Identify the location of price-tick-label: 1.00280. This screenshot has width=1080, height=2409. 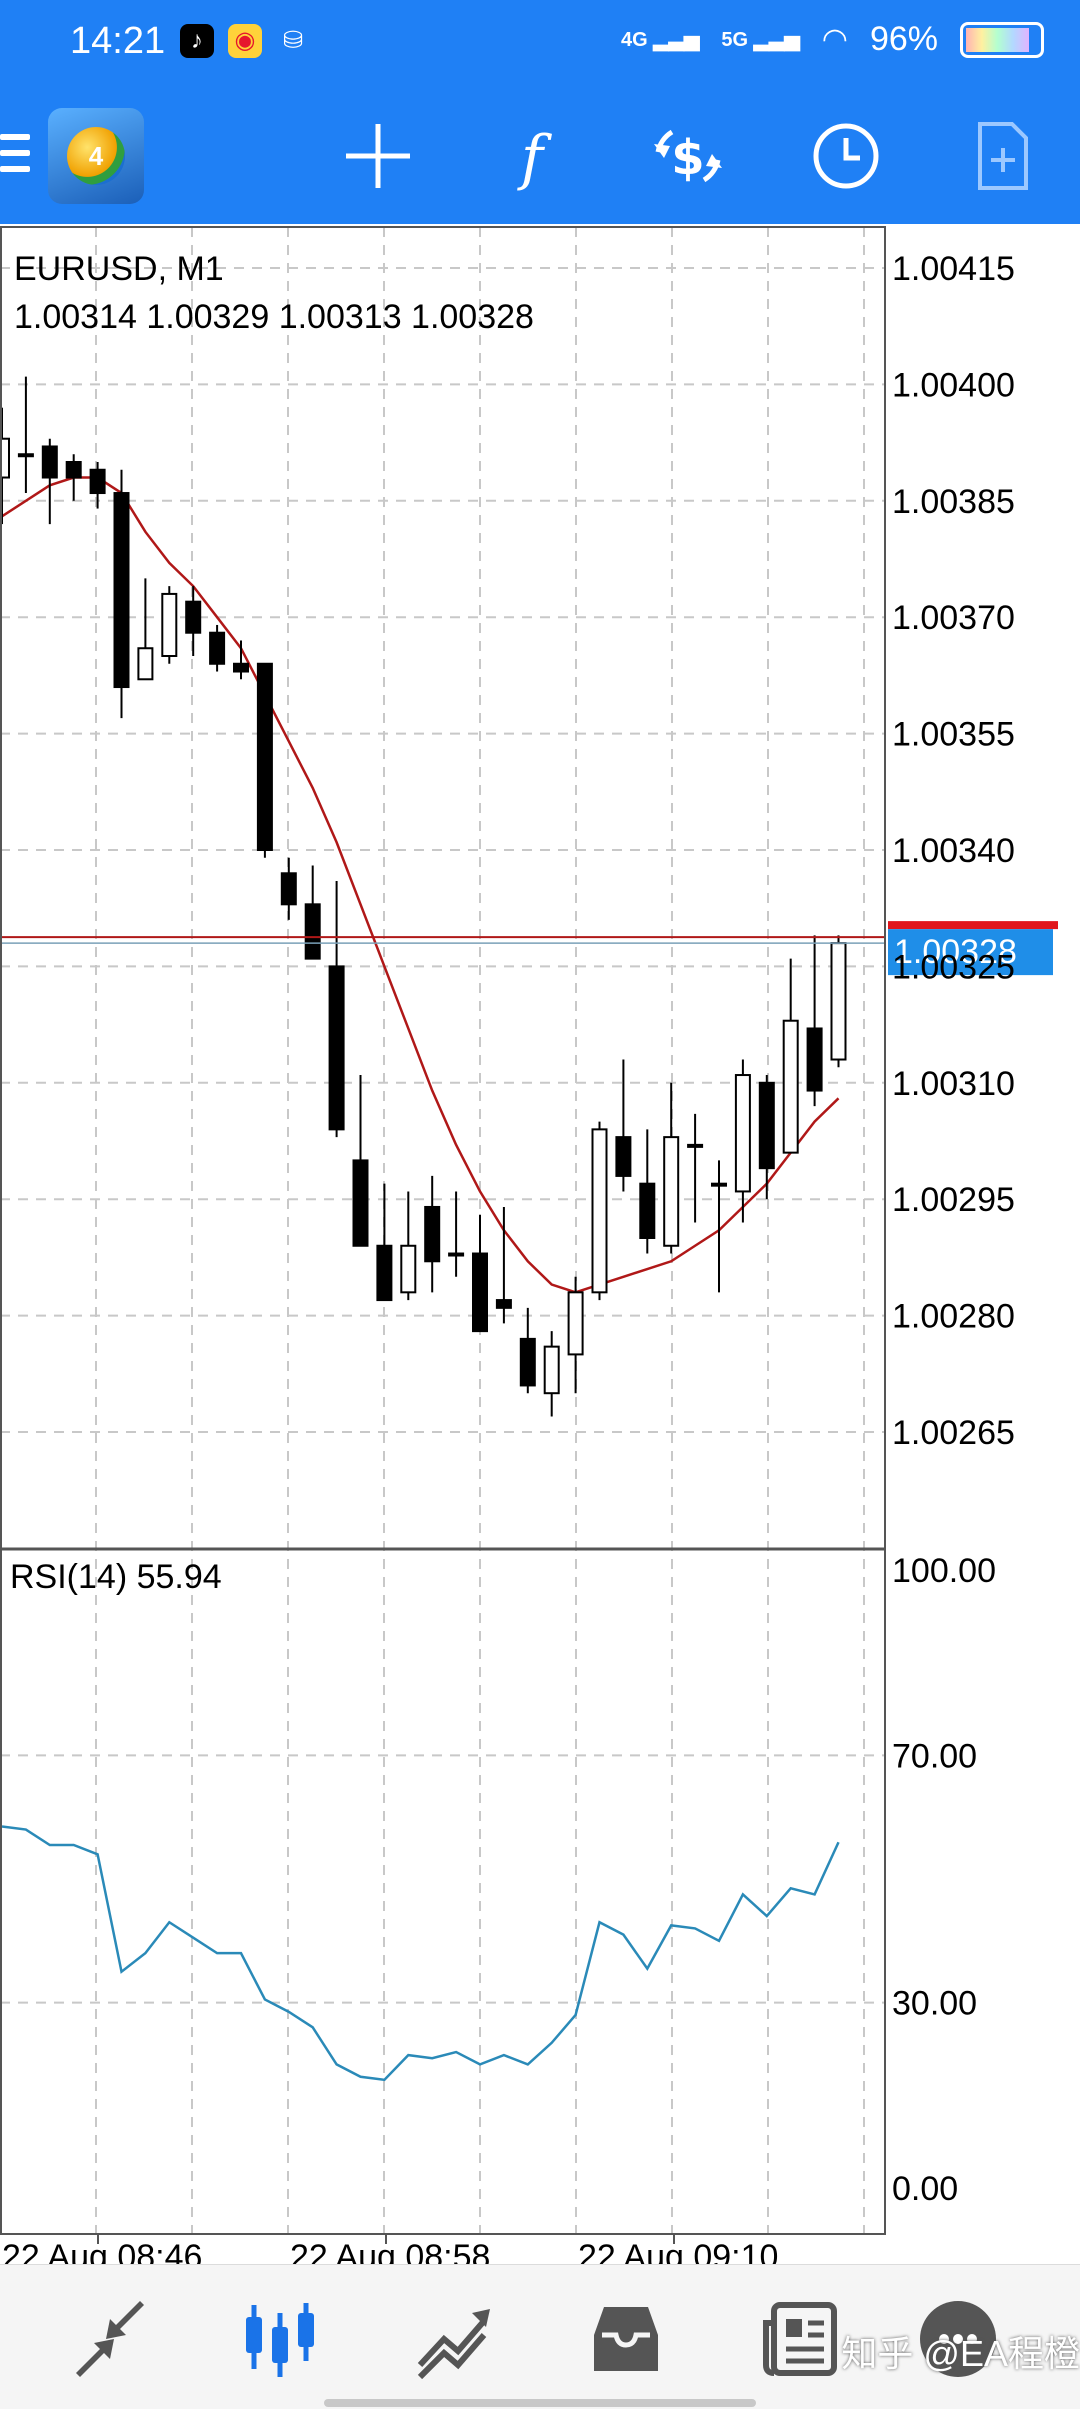
(953, 1317).